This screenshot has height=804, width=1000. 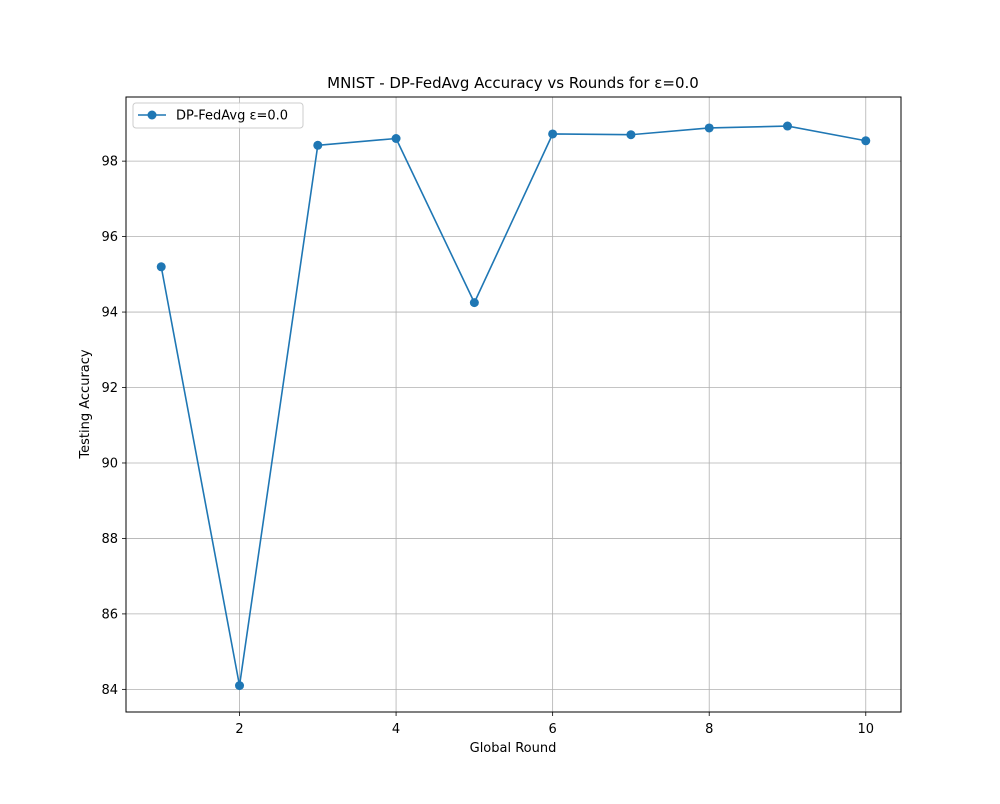 I want to click on legend: DP-FedAvg ε=0.0, so click(x=218, y=115).